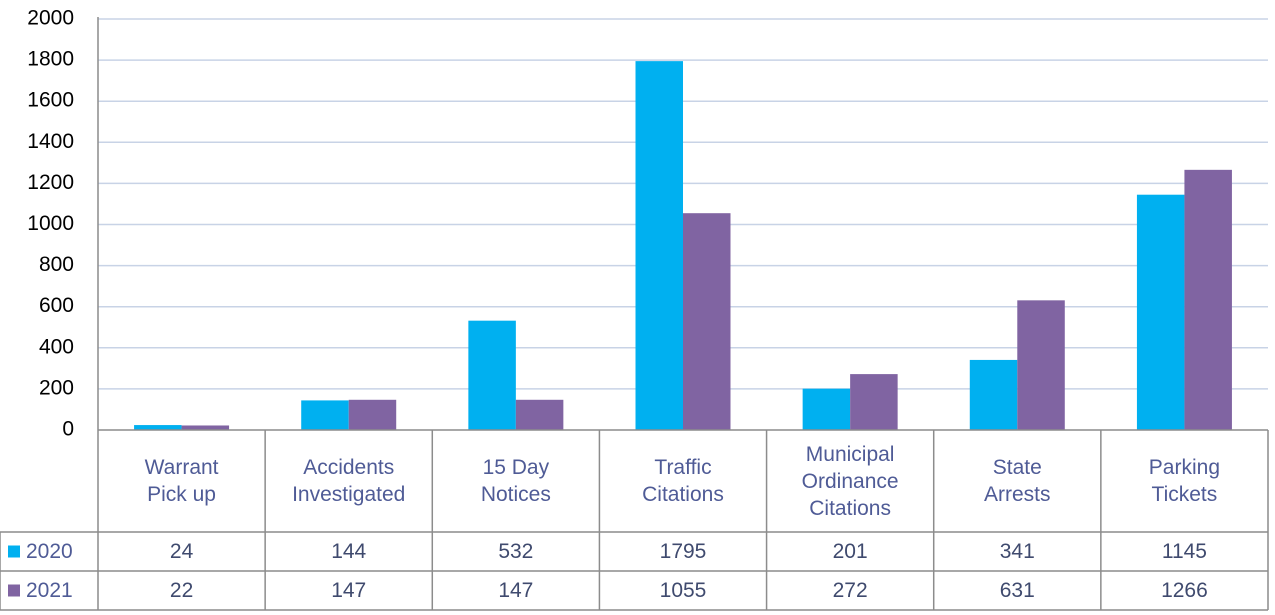  I want to click on table-value: 341, so click(1017, 551).